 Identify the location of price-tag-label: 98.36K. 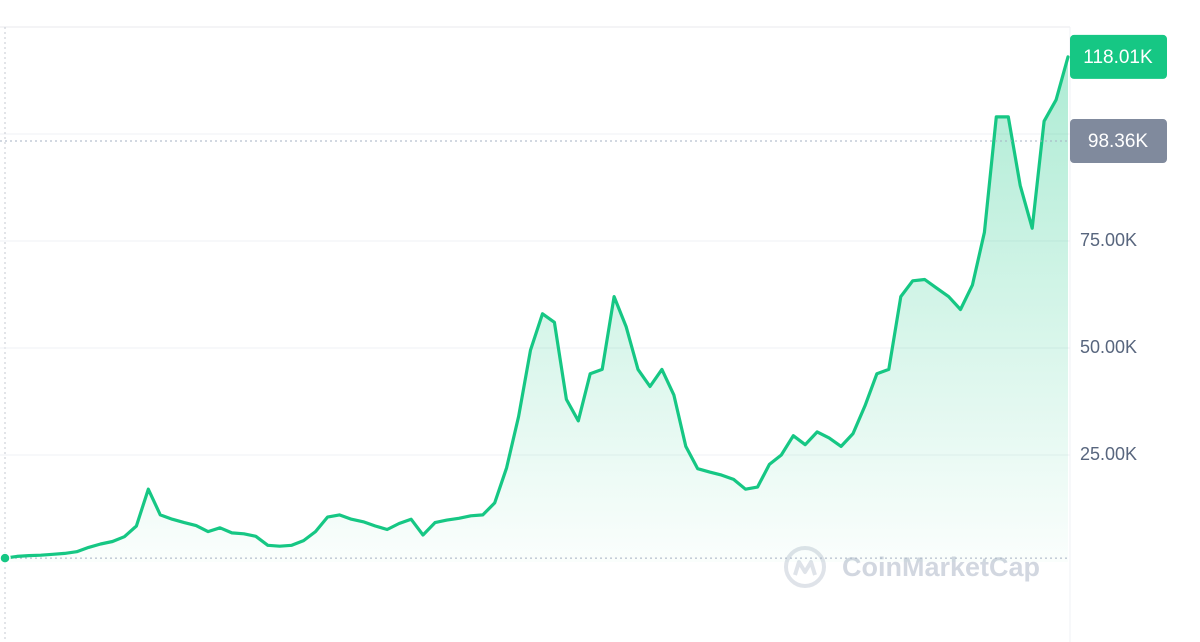
(1118, 141).